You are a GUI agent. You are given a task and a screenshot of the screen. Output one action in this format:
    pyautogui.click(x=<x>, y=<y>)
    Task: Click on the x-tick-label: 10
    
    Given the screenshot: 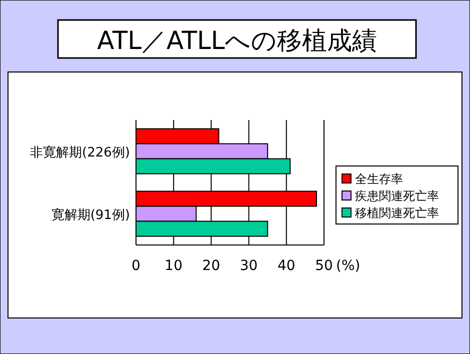 What is the action you would take?
    pyautogui.click(x=173, y=266)
    